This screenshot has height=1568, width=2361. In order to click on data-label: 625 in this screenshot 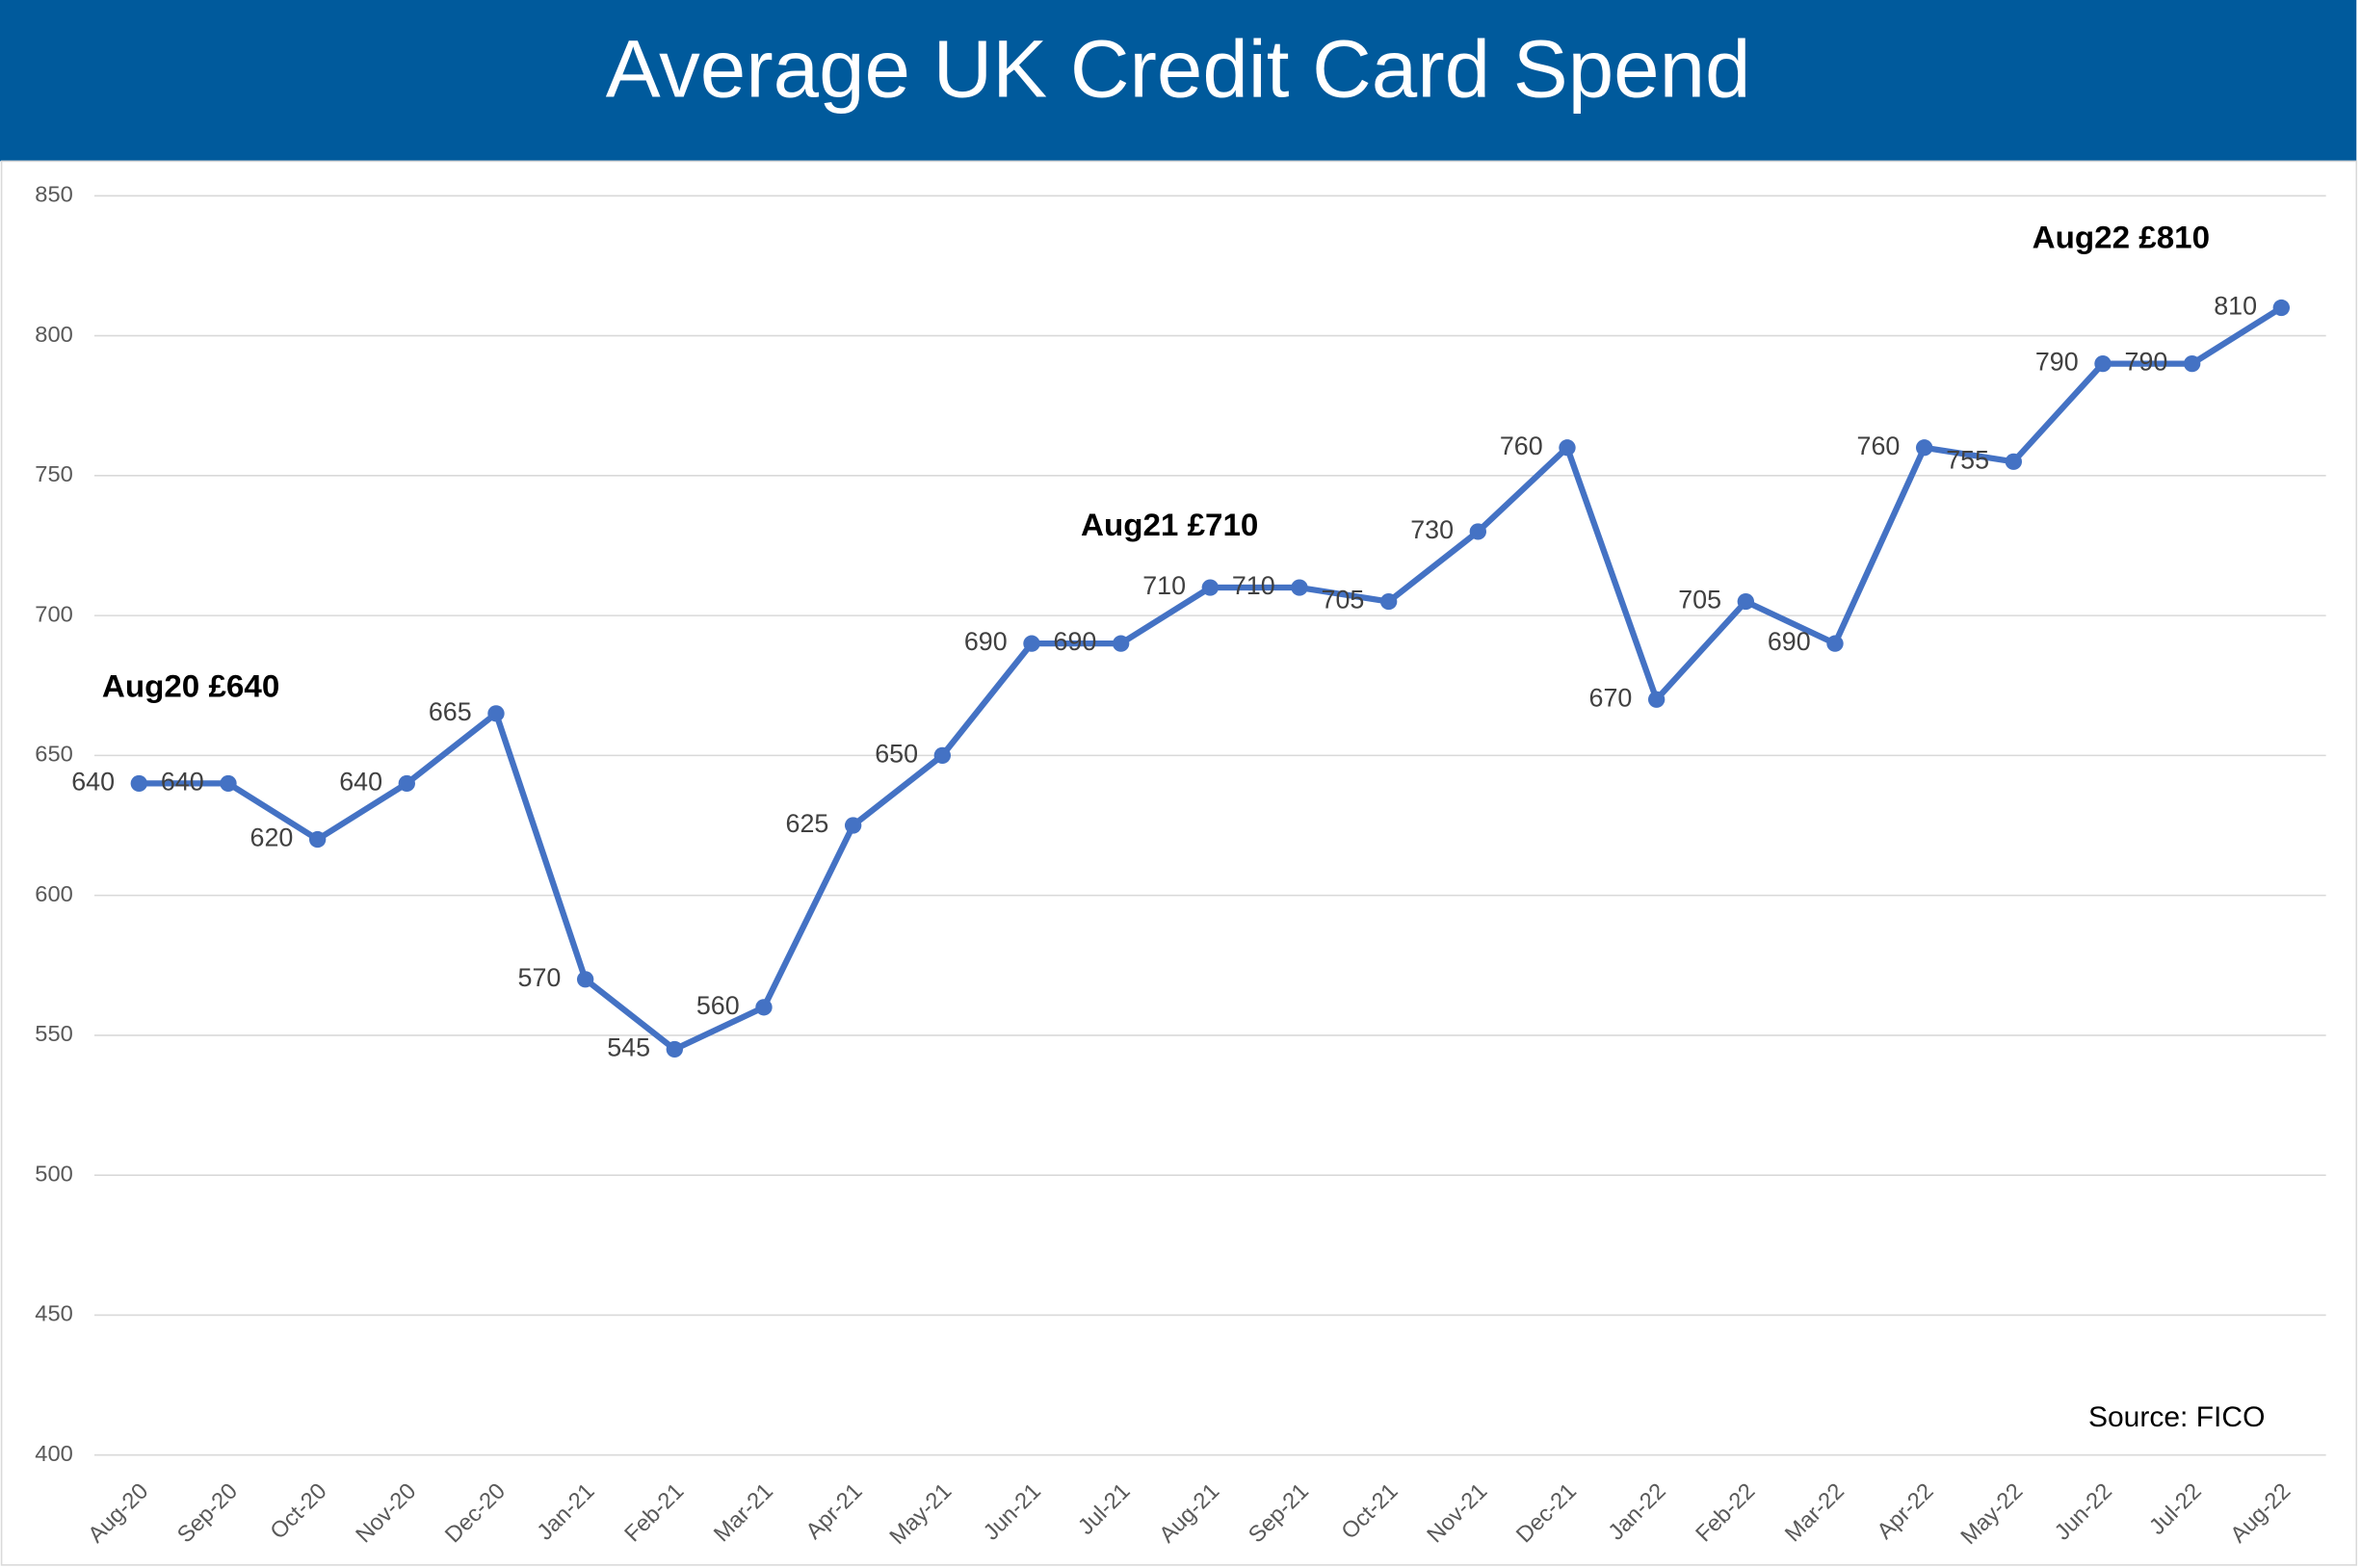, I will do `click(807, 823)`.